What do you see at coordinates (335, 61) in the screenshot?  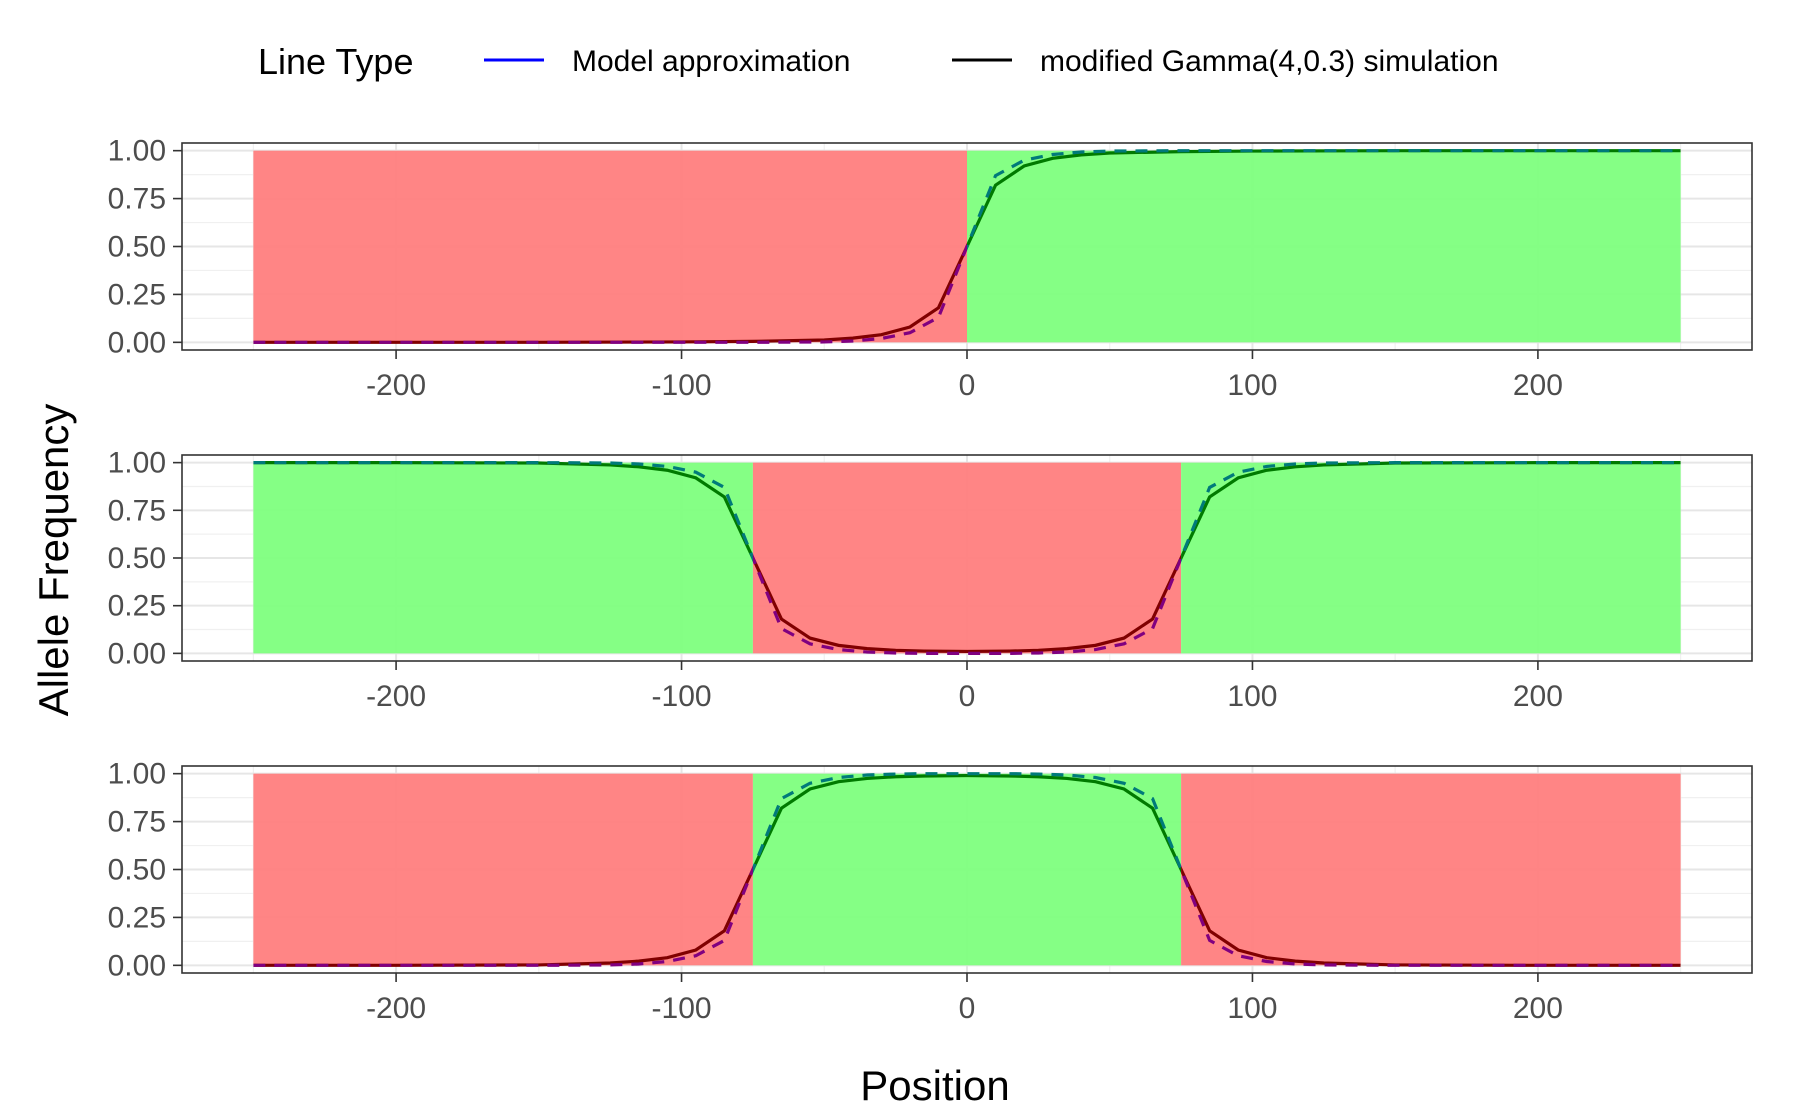 I see `legend-title: Line Type` at bounding box center [335, 61].